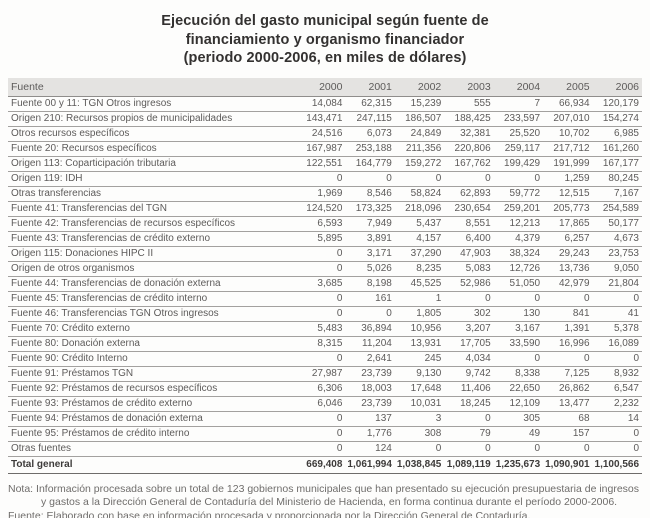  I want to click on row-label: Fuente 80: Donación externa, so click(152, 344).